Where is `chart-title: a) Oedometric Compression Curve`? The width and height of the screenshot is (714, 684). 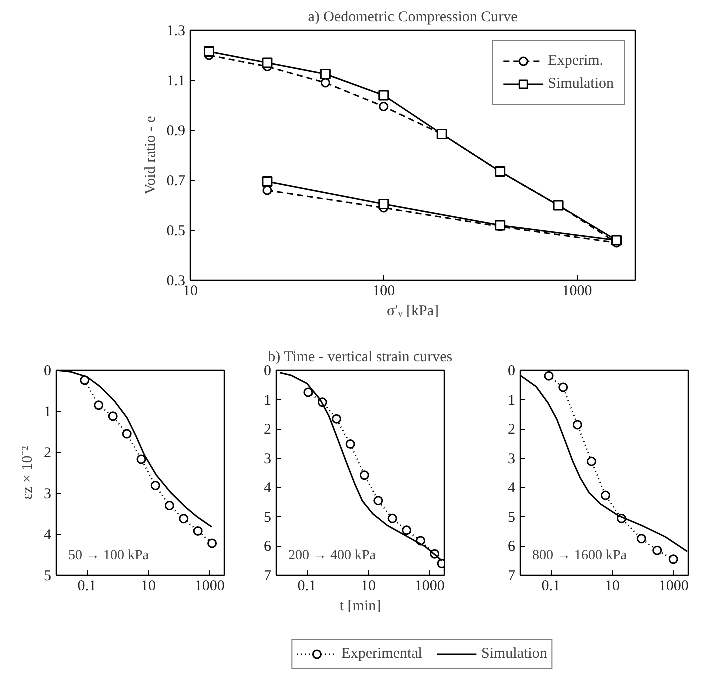 chart-title: a) Oedometric Compression Curve is located at coordinates (413, 18).